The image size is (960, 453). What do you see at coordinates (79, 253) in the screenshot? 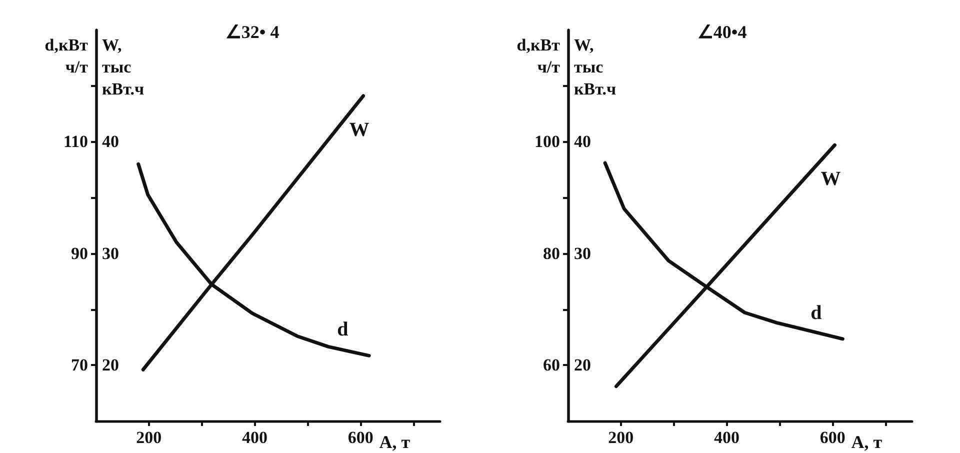
I see `y-tick-label: 90` at bounding box center [79, 253].